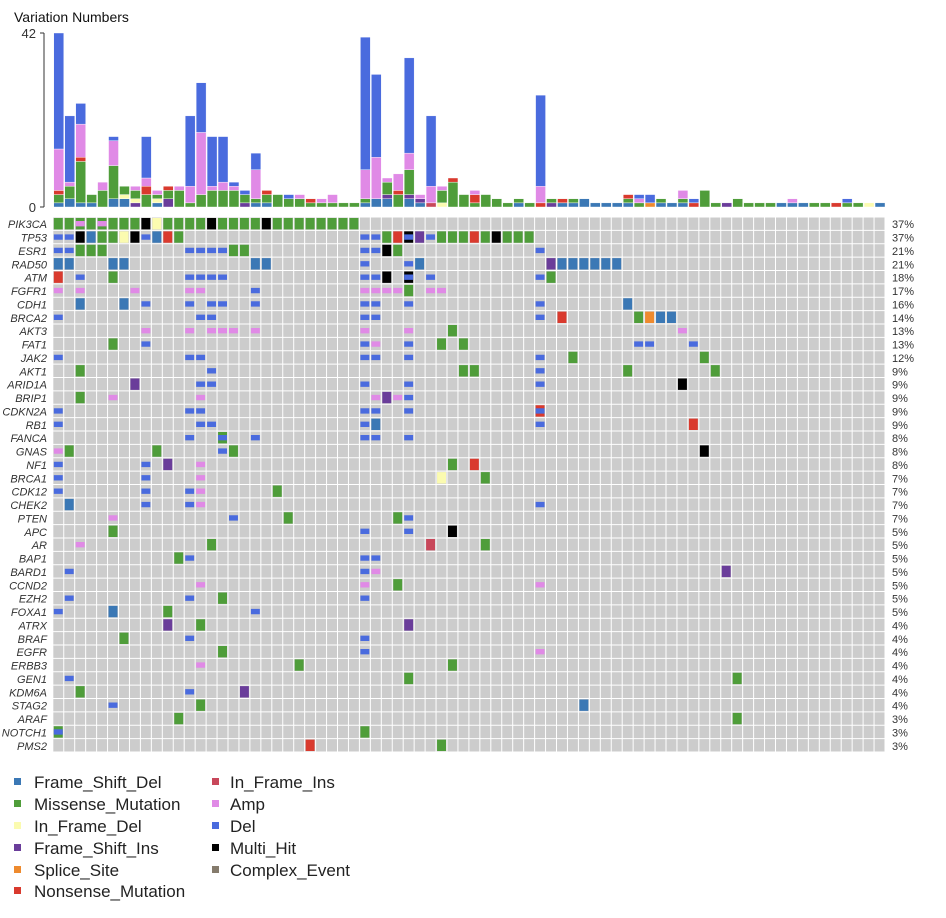 This screenshot has width=946, height=918. Describe the element at coordinates (28, 693) in the screenshot. I see `gene-label: KDM6A` at that location.